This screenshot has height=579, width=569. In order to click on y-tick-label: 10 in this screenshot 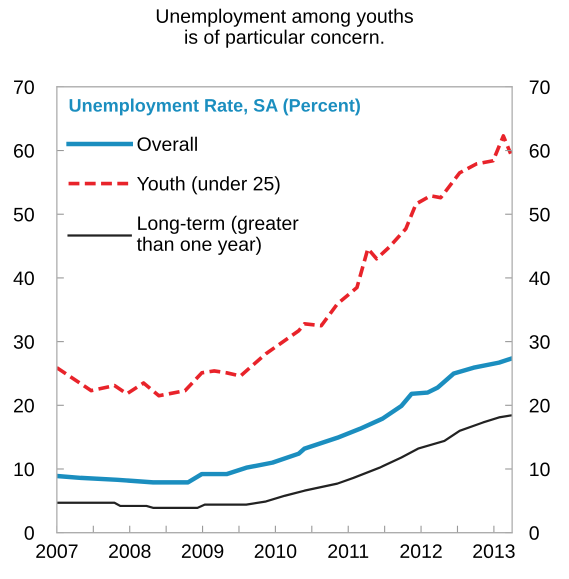, I will do `click(24, 469)`.